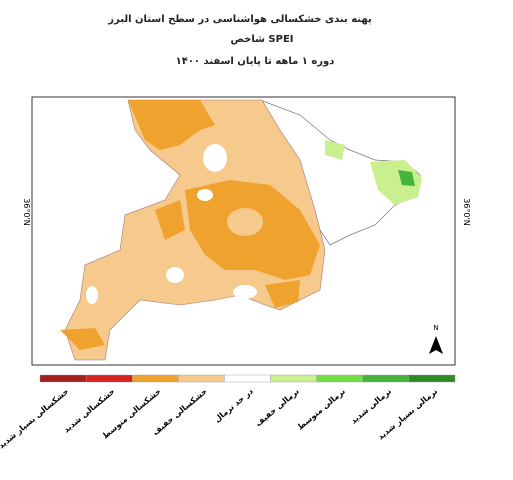 The image size is (513, 480). Describe the element at coordinates (255, 61) in the screenshot. I see `period: دوره ۱ ماهه تا پایان اسفند ۱۴۰۰` at that location.